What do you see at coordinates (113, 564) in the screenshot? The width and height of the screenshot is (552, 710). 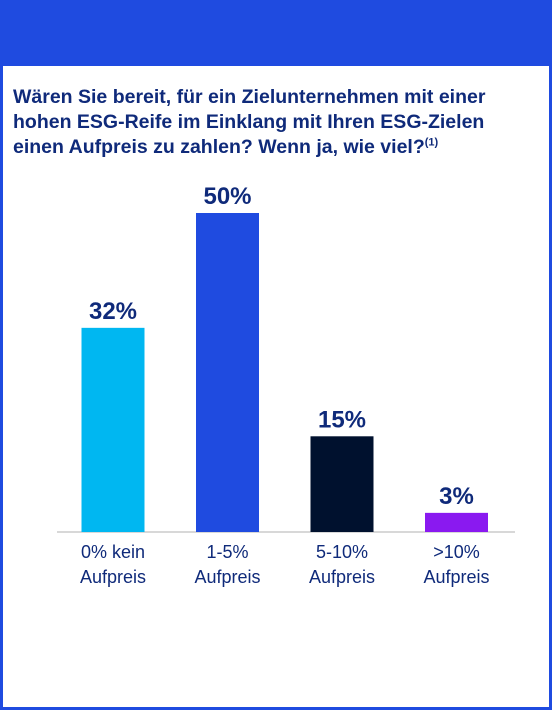 I see `category-label: 0% kein Aufpreis` at bounding box center [113, 564].